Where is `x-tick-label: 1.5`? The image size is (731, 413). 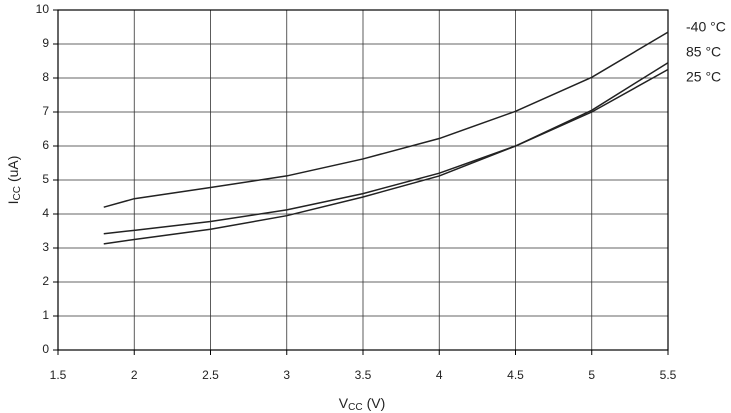
x-tick-label: 1.5 is located at coordinates (58, 375).